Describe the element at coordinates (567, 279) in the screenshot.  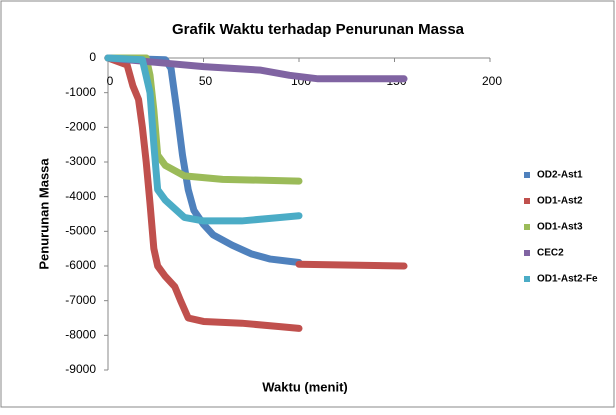
I see `legend-label: OD1-Ast2-Fe` at that location.